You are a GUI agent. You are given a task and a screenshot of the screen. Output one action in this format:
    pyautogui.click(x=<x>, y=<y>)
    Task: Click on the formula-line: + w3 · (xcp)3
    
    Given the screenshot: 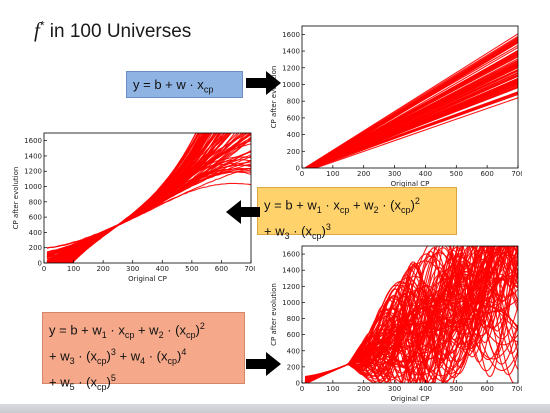 What is the action you would take?
    pyautogui.click(x=297, y=231)
    